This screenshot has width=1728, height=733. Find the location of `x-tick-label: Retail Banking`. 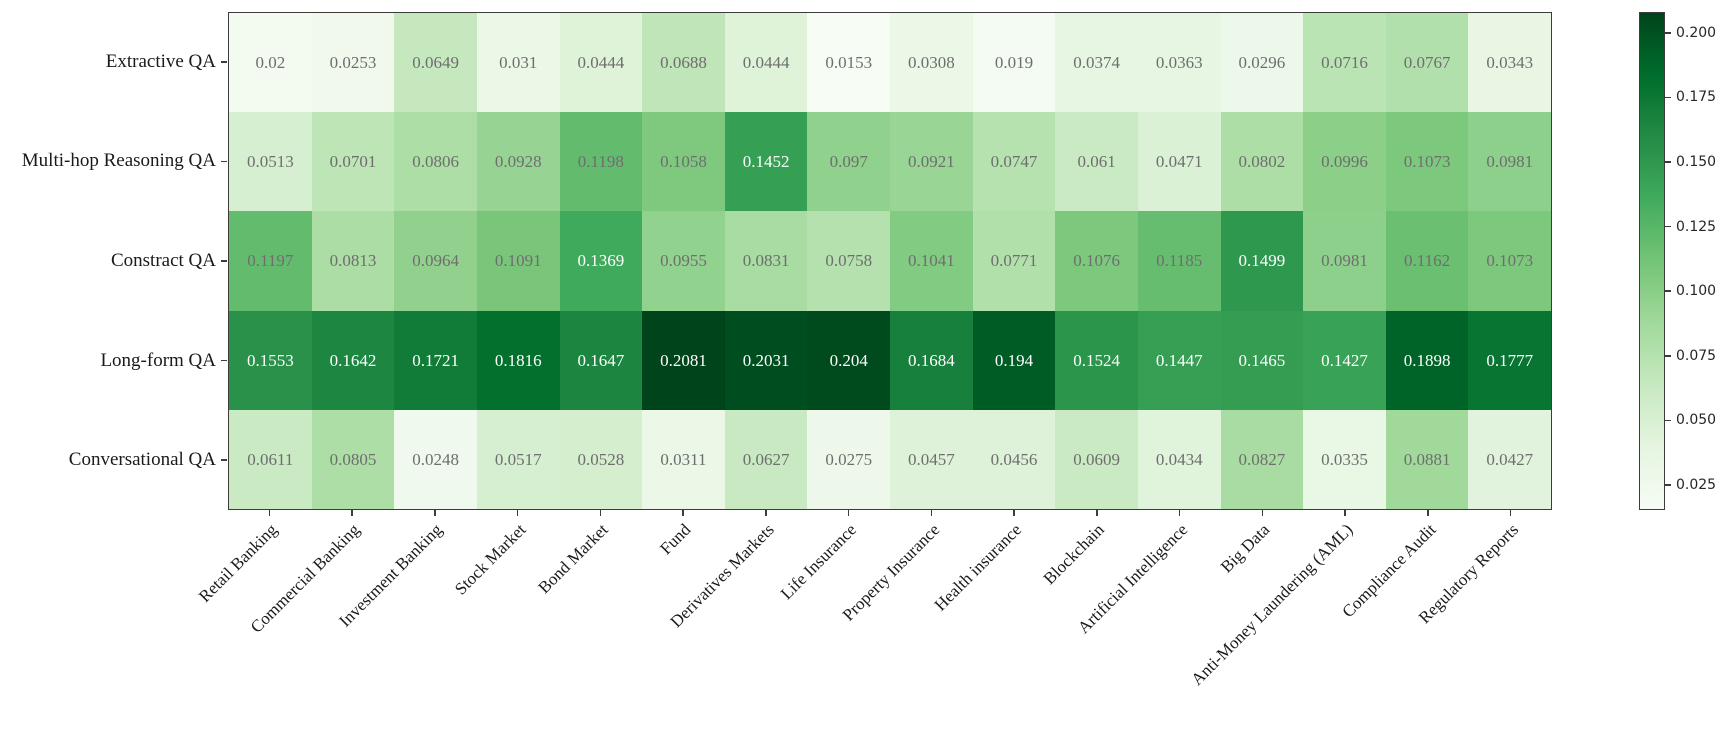

x-tick-label: Retail Banking is located at coordinates (237, 563).